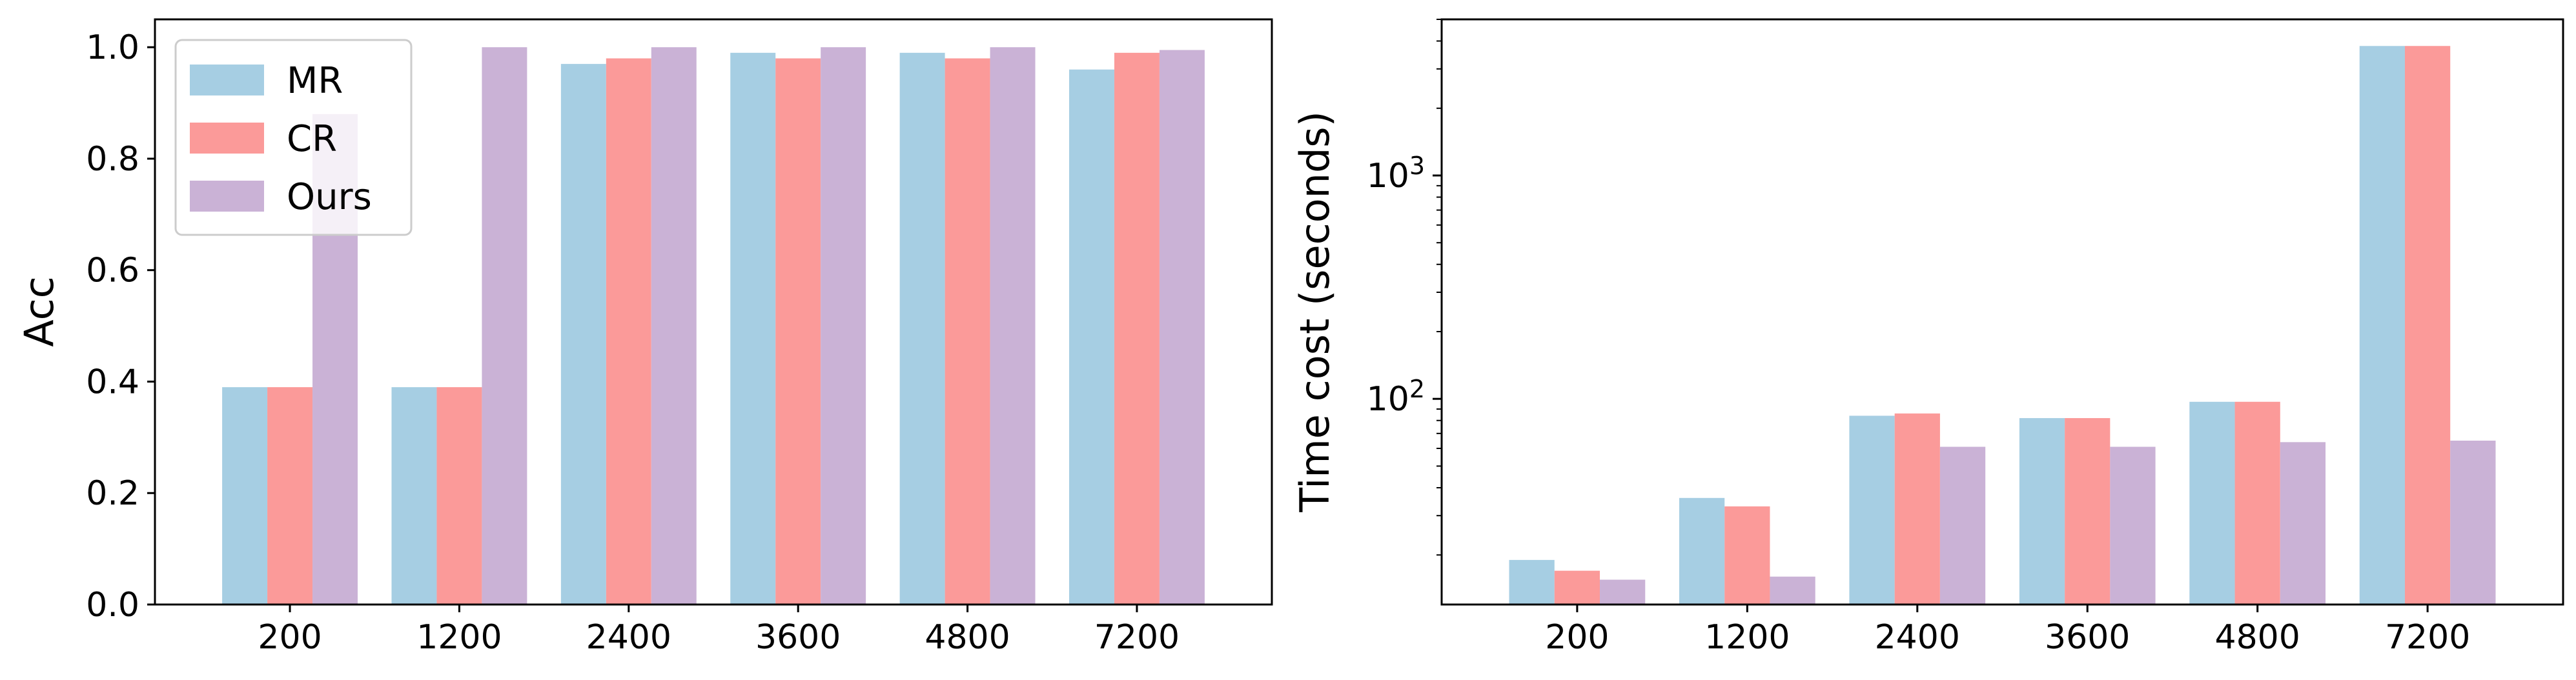  Describe the element at coordinates (1396, 173) in the screenshot. I see `y-tick-label: 10³` at that location.